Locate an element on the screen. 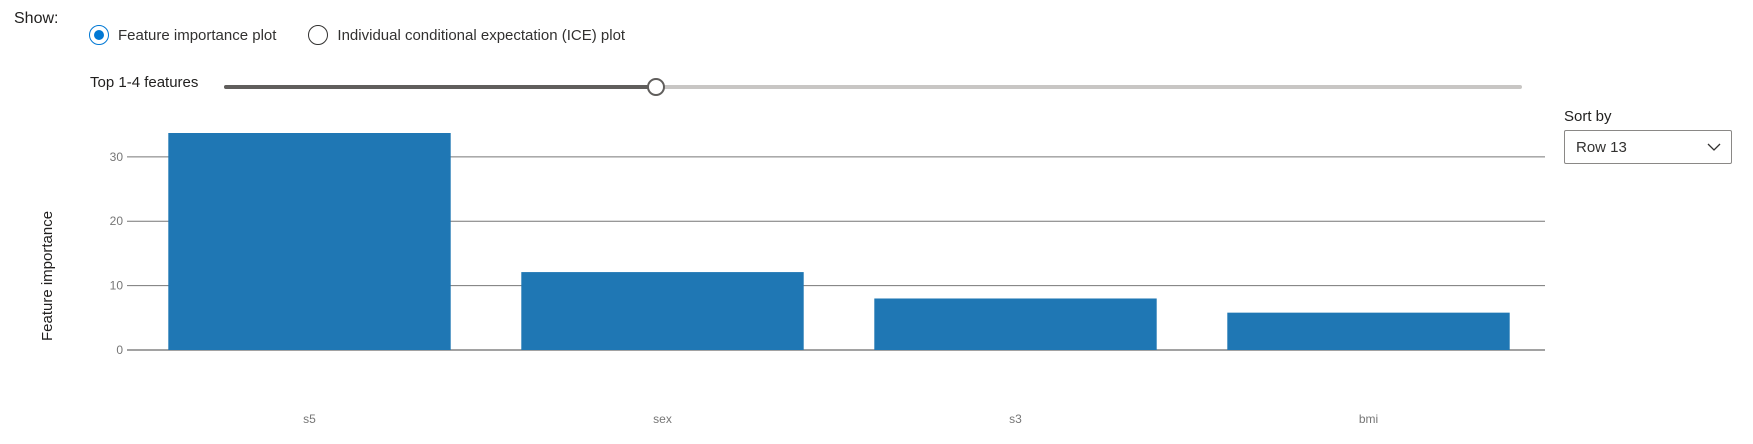 This screenshot has width=1753, height=444. radio-unchecked-icon is located at coordinates (318, 35).